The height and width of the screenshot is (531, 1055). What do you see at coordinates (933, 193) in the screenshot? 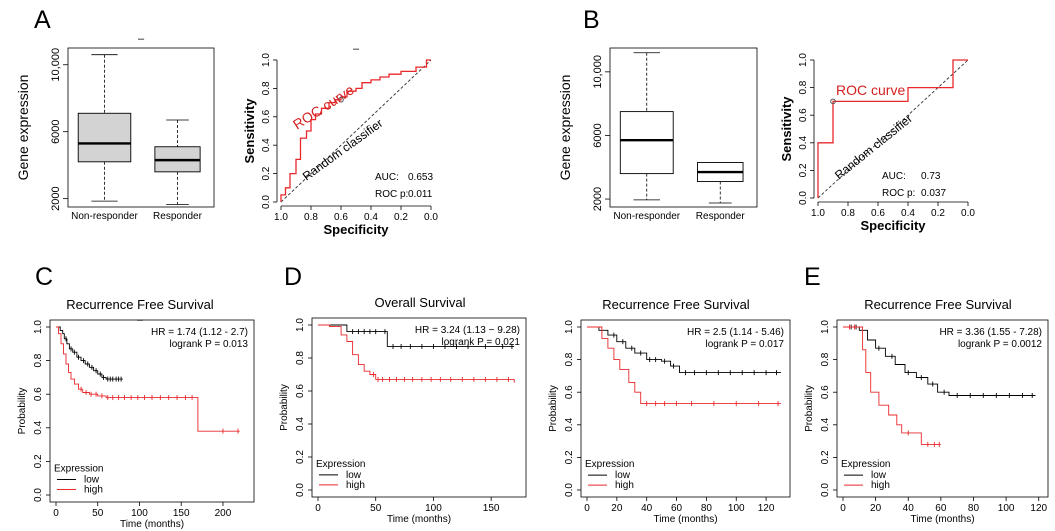
I see `rocp-value: 0.037` at bounding box center [933, 193].